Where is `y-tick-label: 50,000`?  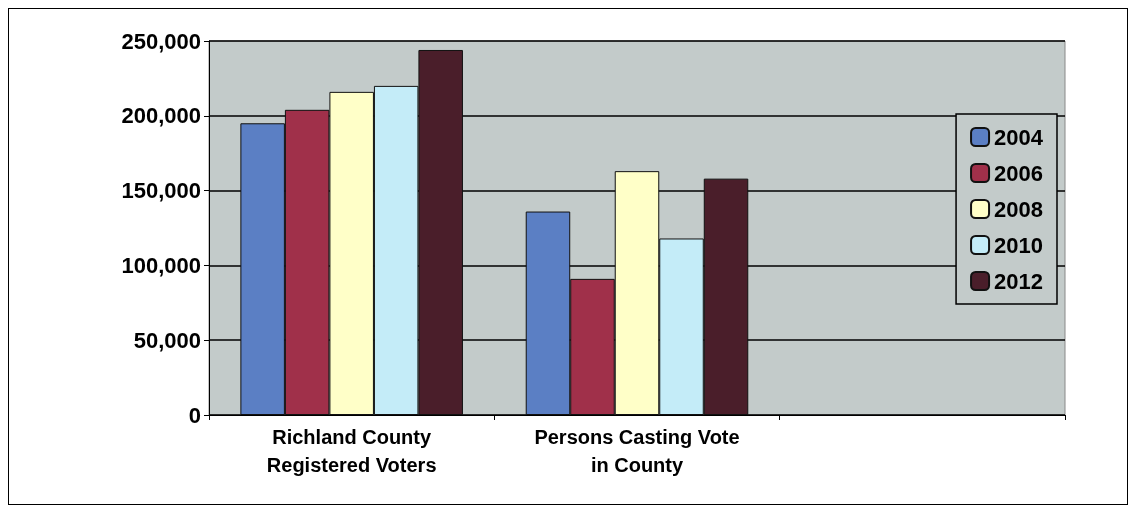 y-tick-label: 50,000 is located at coordinates (167, 340).